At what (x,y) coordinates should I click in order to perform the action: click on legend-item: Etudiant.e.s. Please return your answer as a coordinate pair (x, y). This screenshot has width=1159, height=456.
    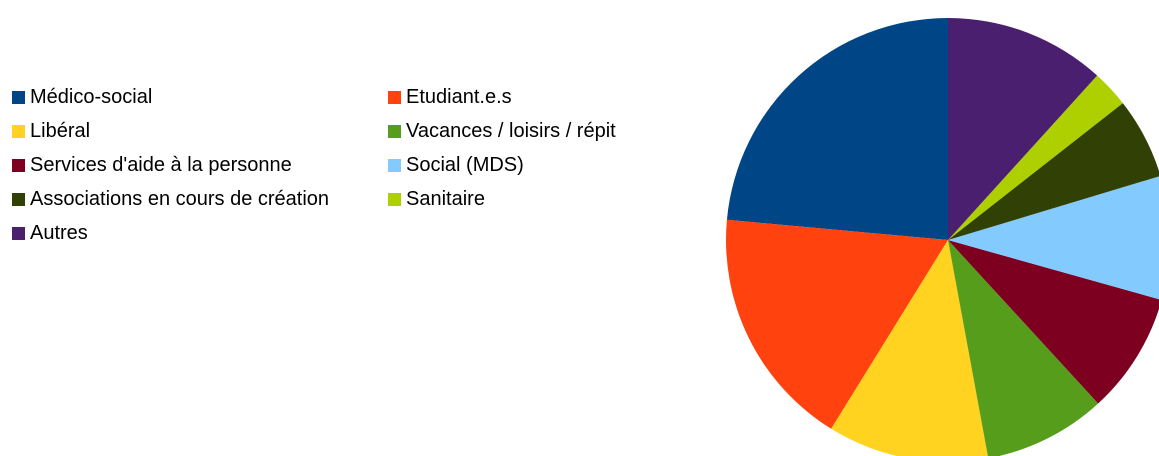
    Looking at the image, I should click on (553, 97).